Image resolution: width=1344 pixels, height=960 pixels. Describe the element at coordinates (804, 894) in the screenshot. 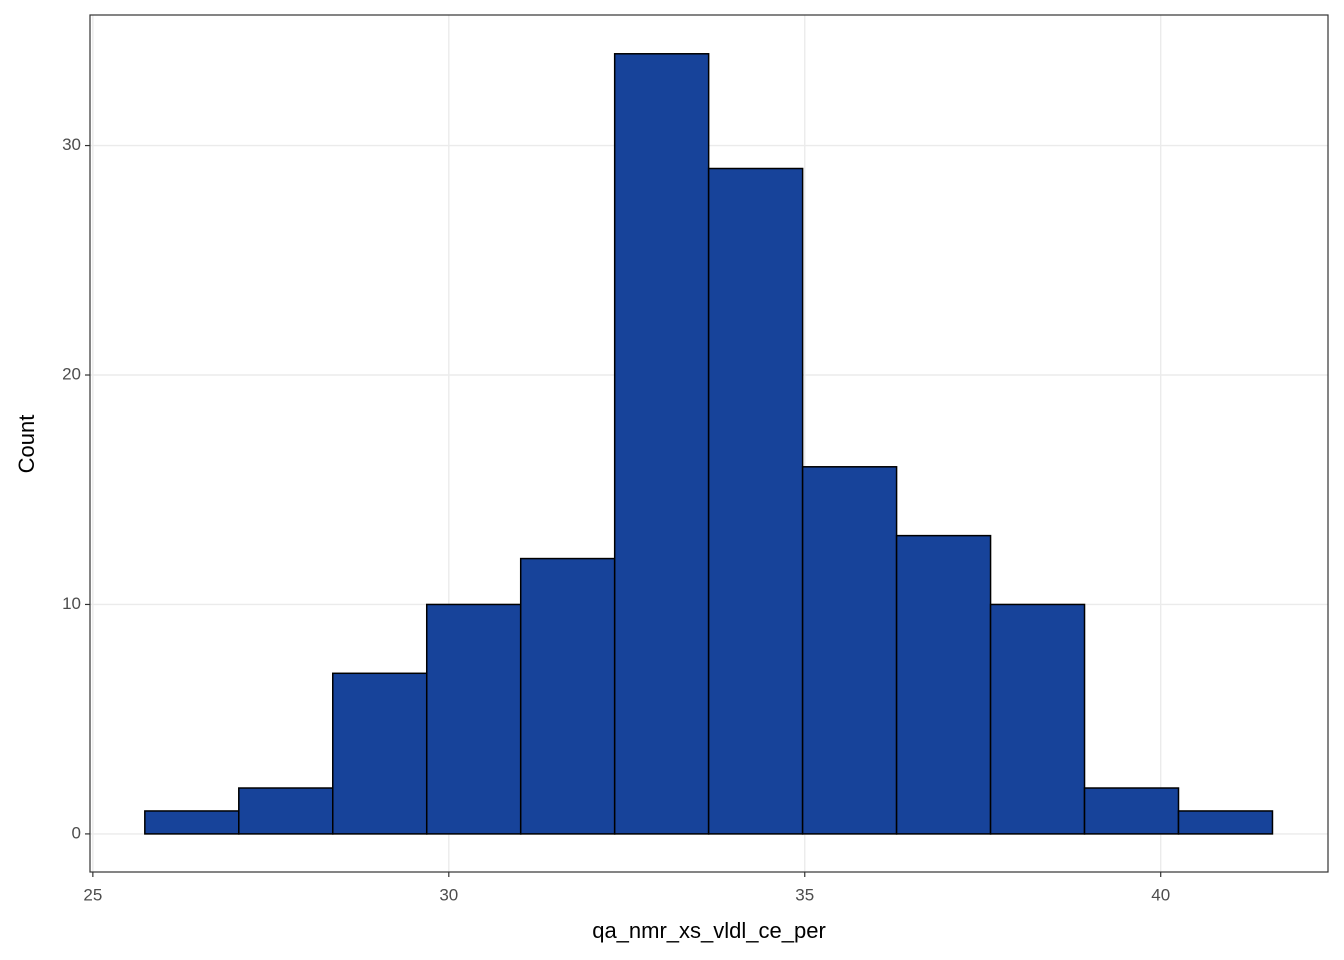

I see `x-tick-label: 35` at that location.